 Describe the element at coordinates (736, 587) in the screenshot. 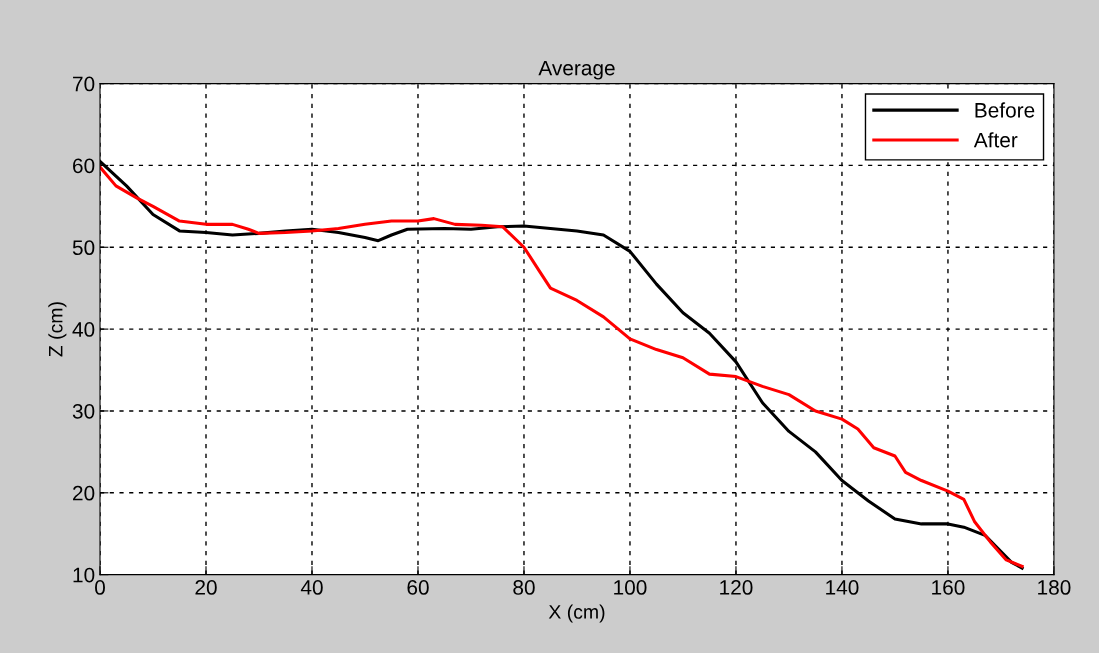

I see `x-tick-label: 120` at that location.